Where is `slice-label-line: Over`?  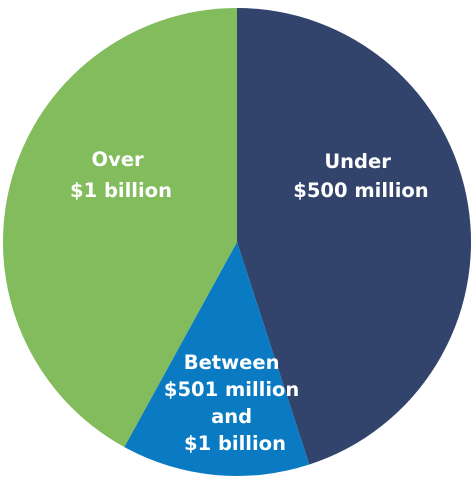
slice-label-line: Over is located at coordinates (118, 159).